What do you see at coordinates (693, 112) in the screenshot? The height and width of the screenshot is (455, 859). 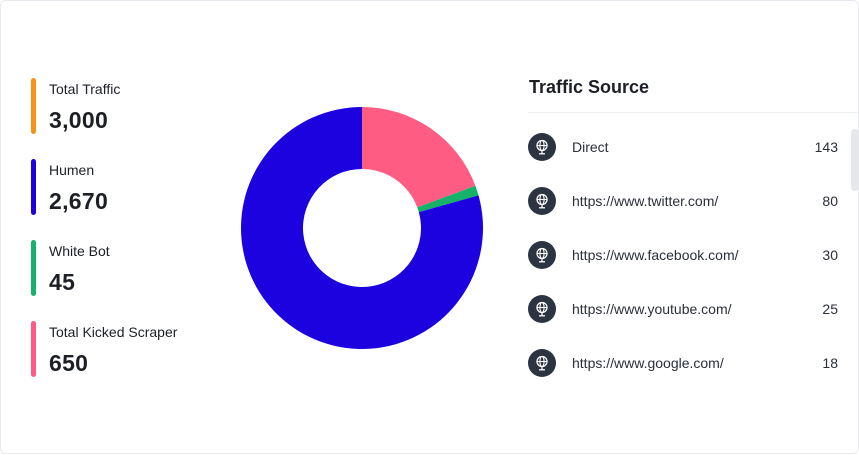 I see `divider` at bounding box center [693, 112].